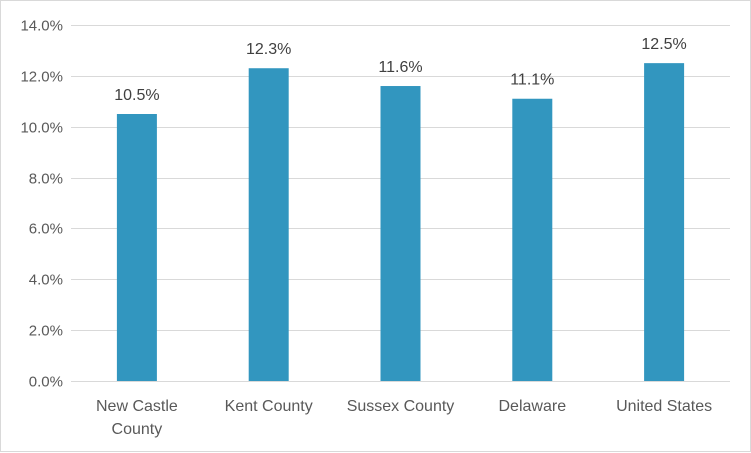 The image size is (751, 453). I want to click on y-tick-label: 4.0%, so click(46, 280).